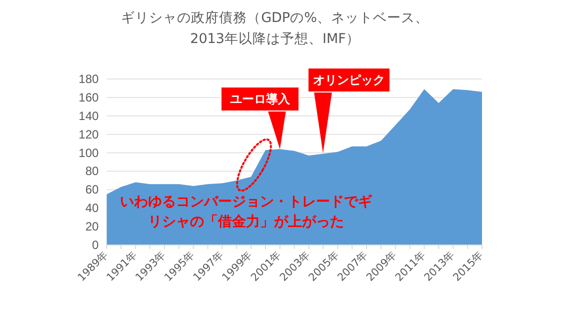 This screenshot has width=570, height=320. I want to click on chart-title: ギリシャの政府債務（GDPの%、ネットベース、2013年以降は予想、IMF）, so click(275, 29).